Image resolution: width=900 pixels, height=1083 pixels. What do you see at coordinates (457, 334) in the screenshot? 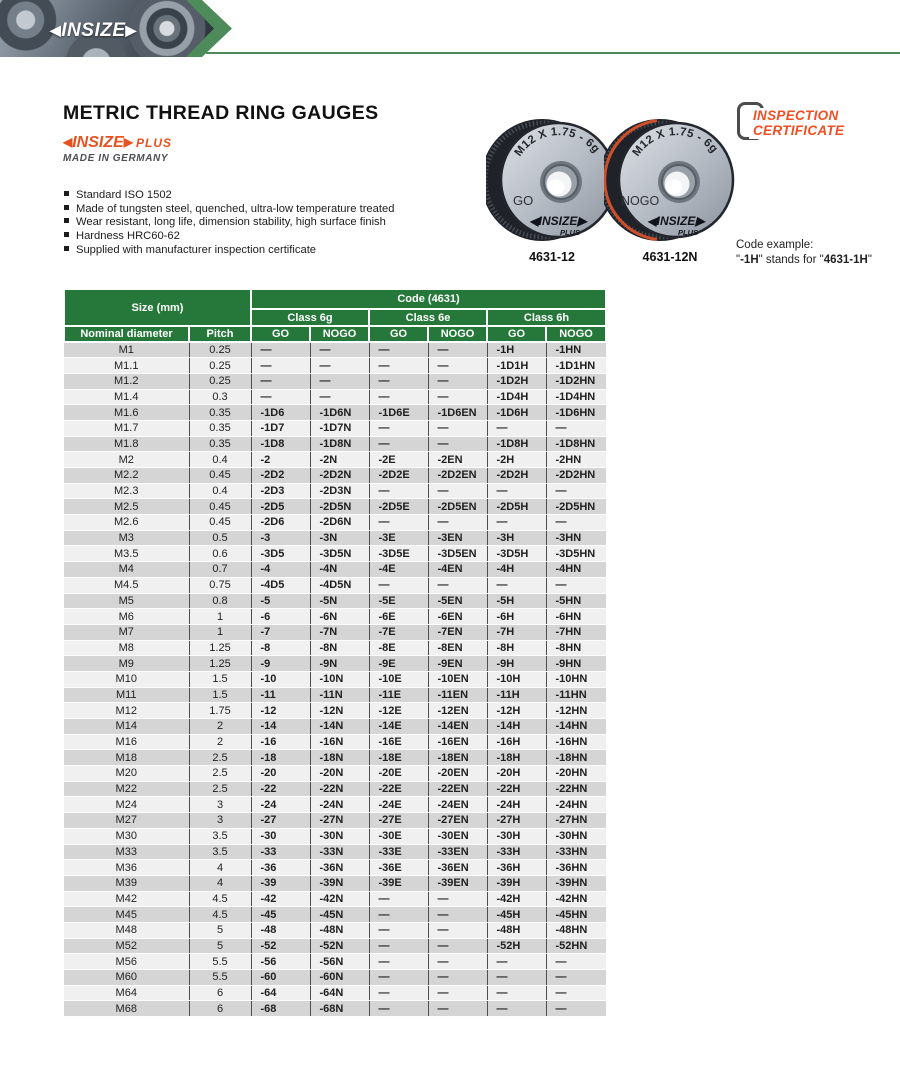
I see `header-nogo-6e: NOGO` at bounding box center [457, 334].